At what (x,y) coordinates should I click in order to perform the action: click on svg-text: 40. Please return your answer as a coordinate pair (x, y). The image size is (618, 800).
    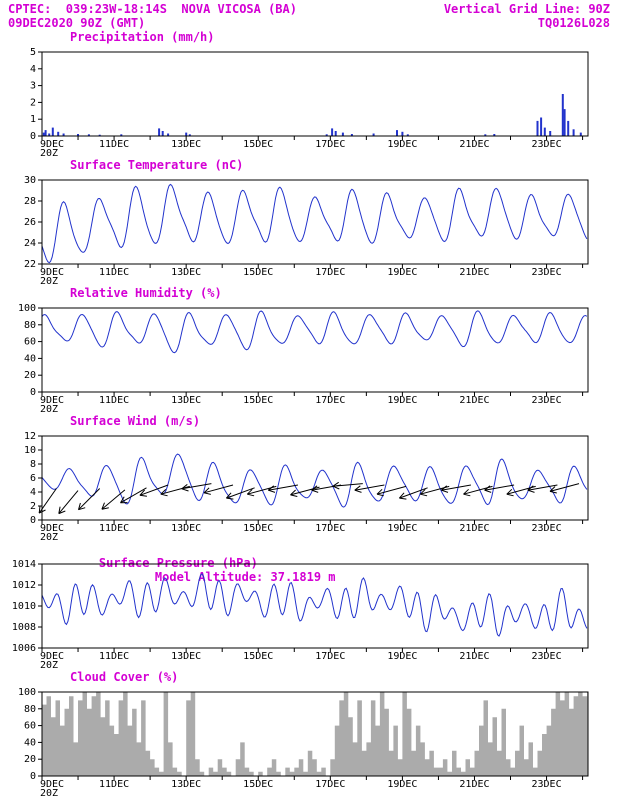
    Looking at the image, I should click on (30, 358).